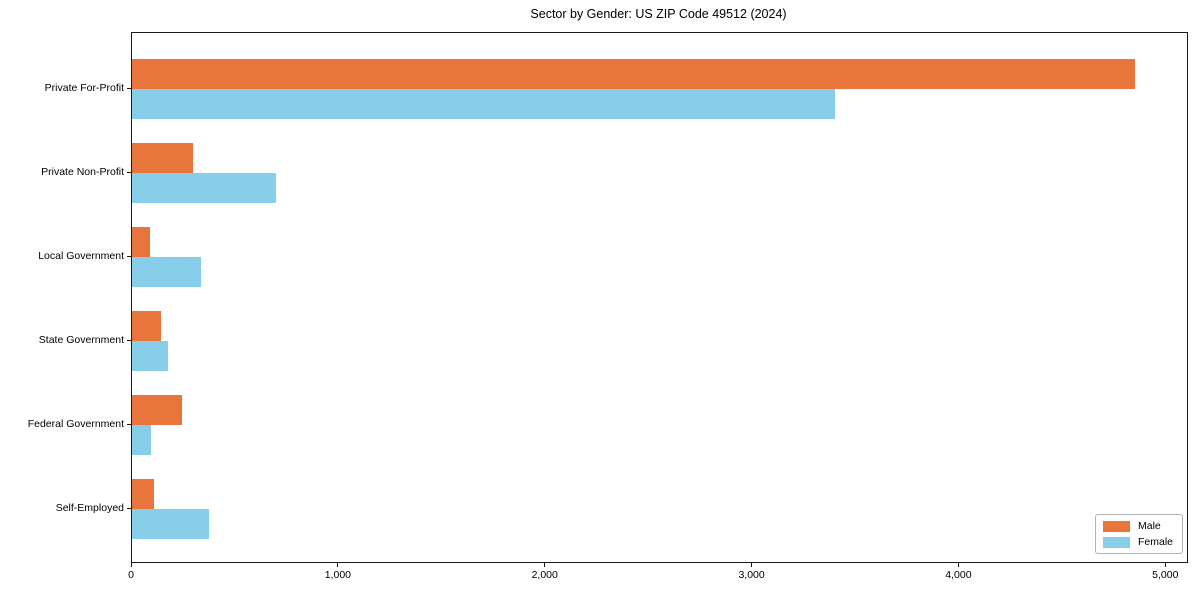 Image resolution: width=1200 pixels, height=600 pixels. Describe the element at coordinates (958, 575) in the screenshot. I see `x-tick-label-4: 4,000` at that location.